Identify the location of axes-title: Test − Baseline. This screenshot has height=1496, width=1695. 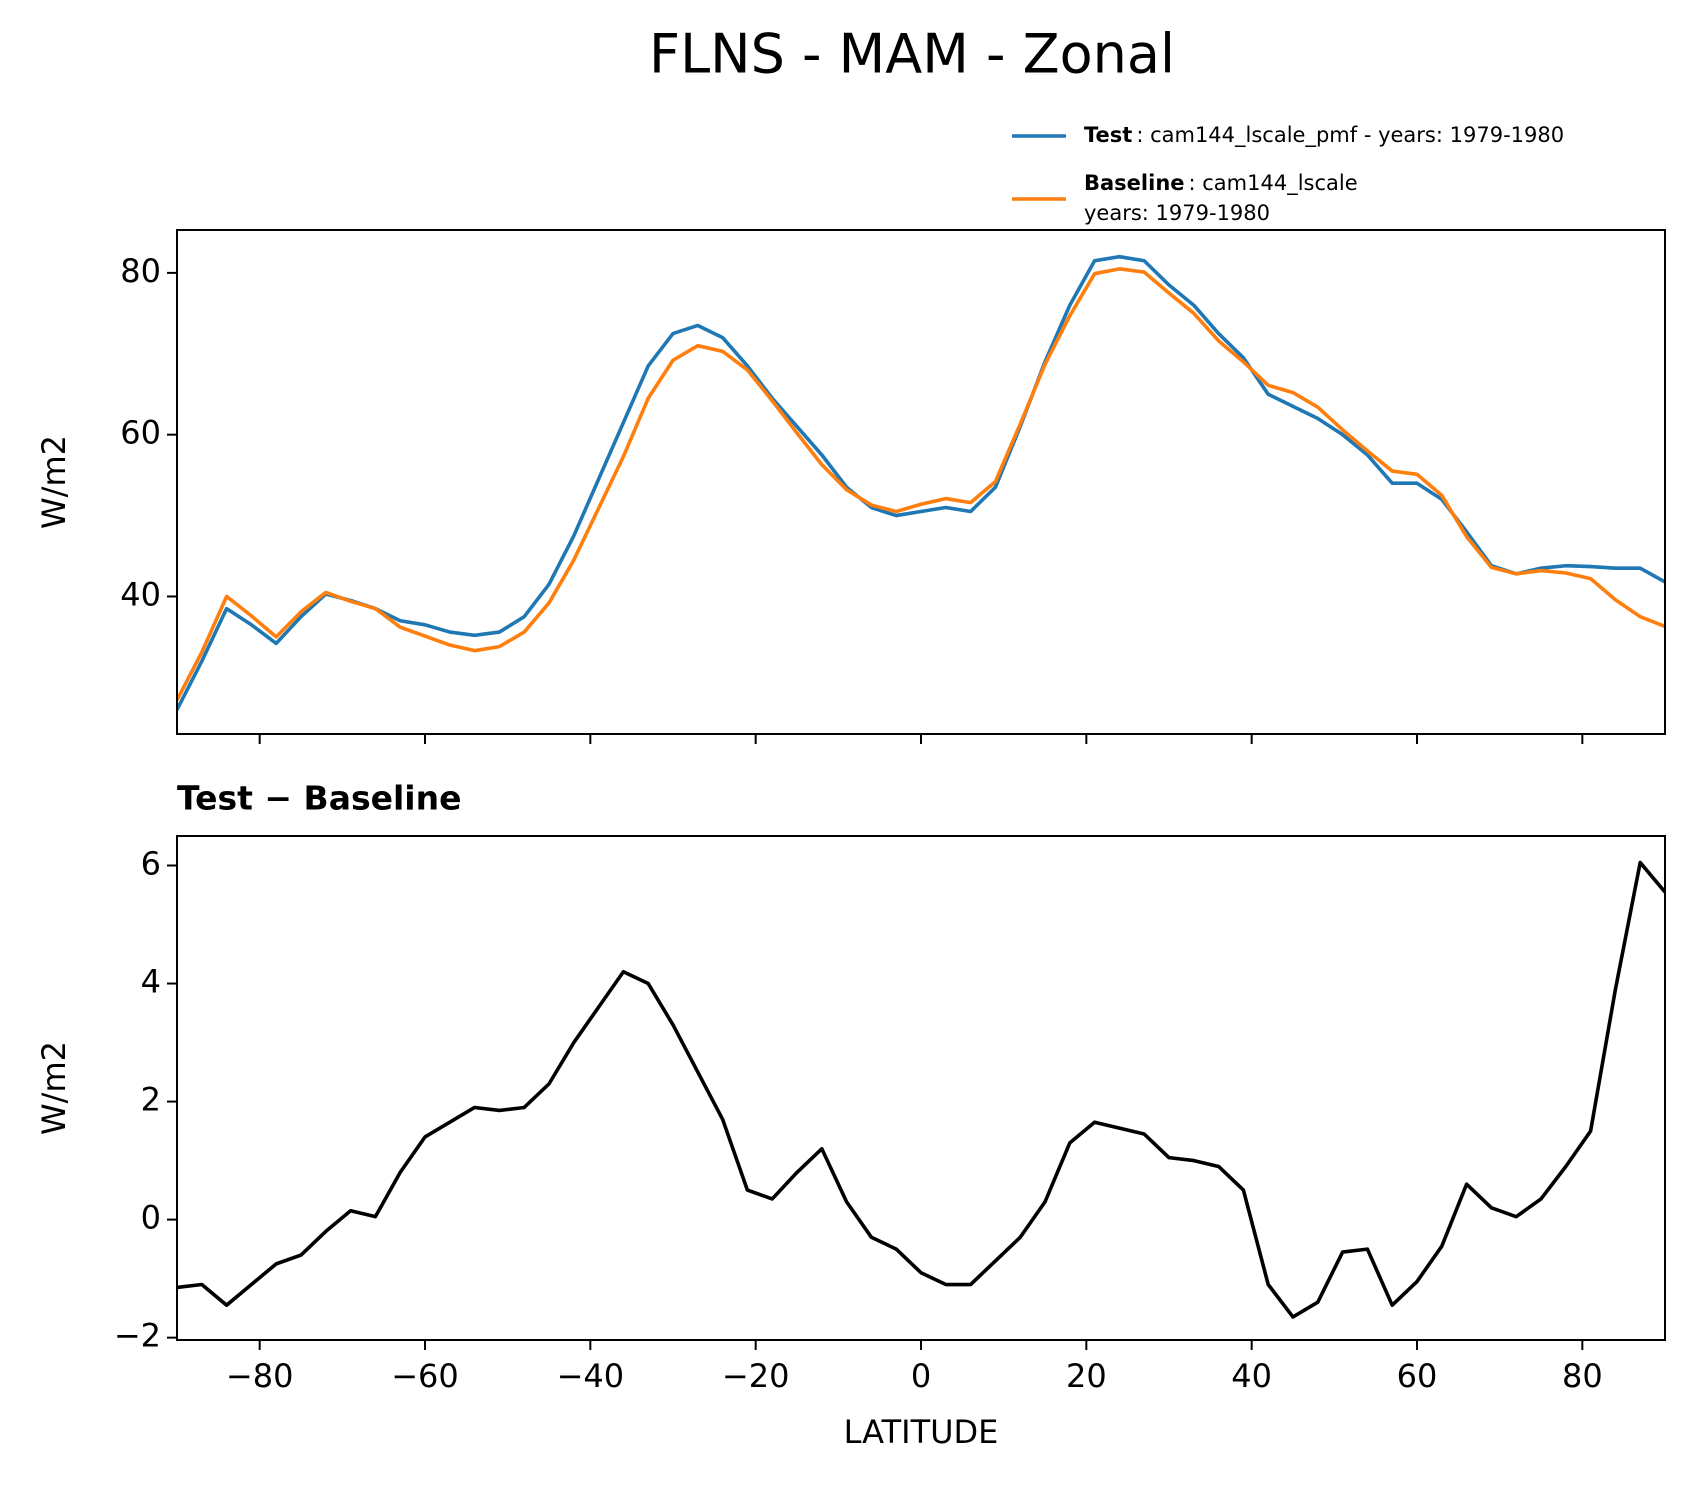
(319, 798).